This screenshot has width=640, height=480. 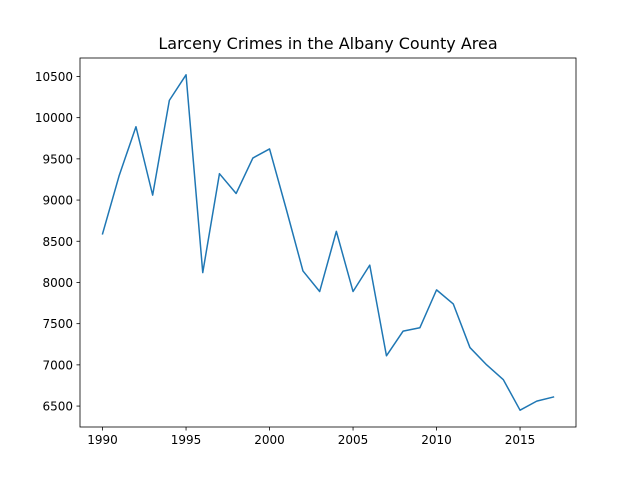 I want to click on chart-title: Larceny Crimes in the Albany County Area, so click(x=327, y=43).